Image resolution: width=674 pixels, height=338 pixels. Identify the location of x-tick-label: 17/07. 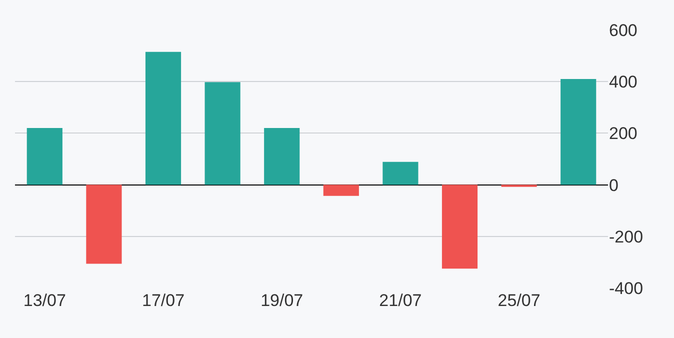
(163, 300).